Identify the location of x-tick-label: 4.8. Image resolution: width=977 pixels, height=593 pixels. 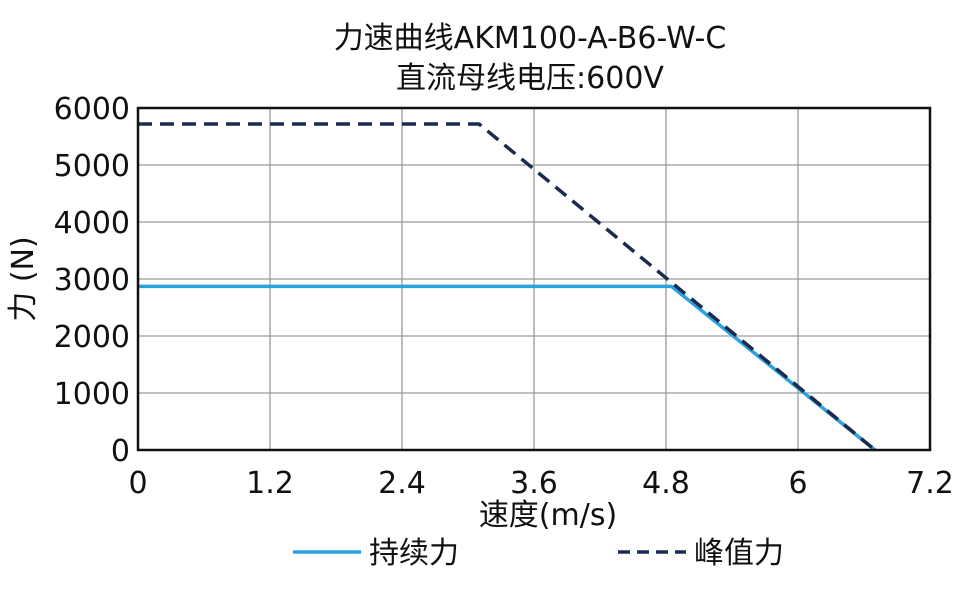
(666, 483).